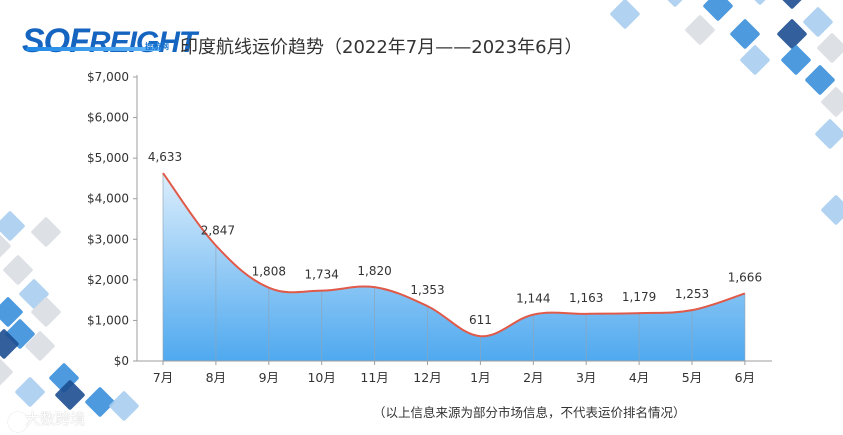 The image size is (843, 435). I want to click on watermark-text: 大数跨境, so click(45, 418).